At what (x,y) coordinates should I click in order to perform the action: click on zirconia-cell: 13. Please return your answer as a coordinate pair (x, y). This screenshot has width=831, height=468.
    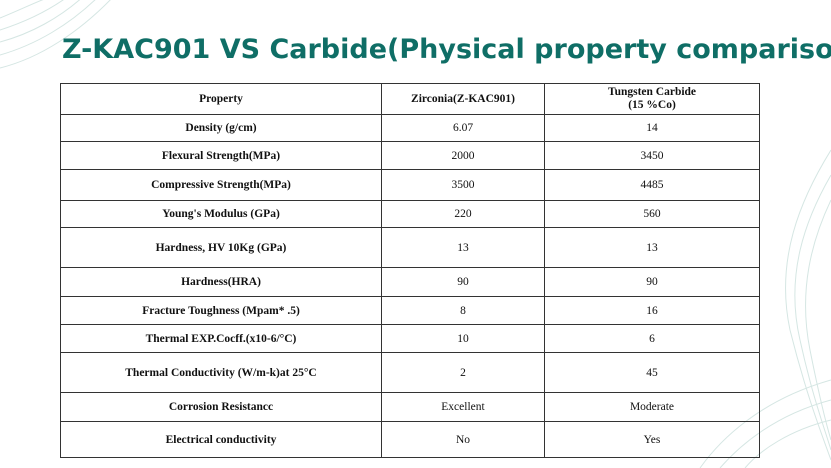
    Looking at the image, I should click on (463, 247).